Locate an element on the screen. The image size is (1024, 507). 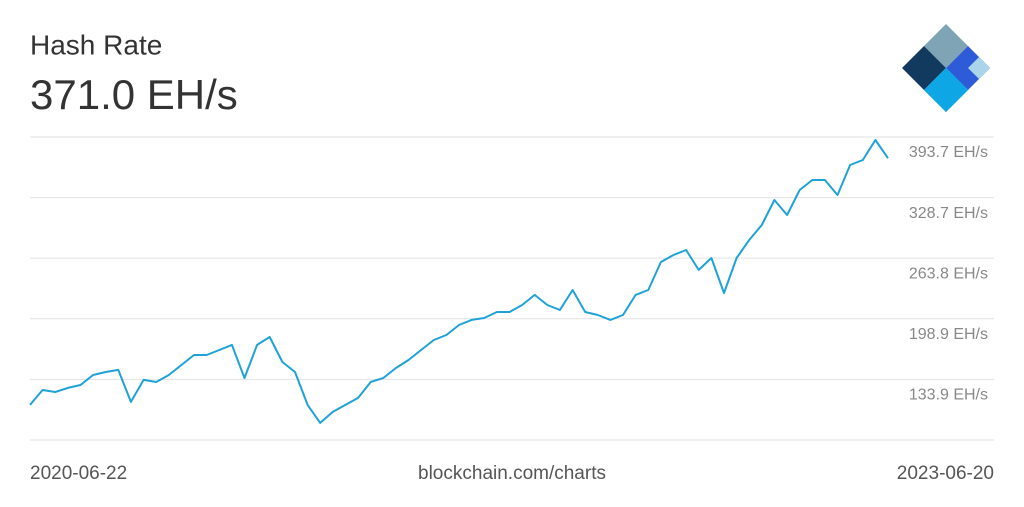
chart-title: Hash Rate is located at coordinates (96, 44).